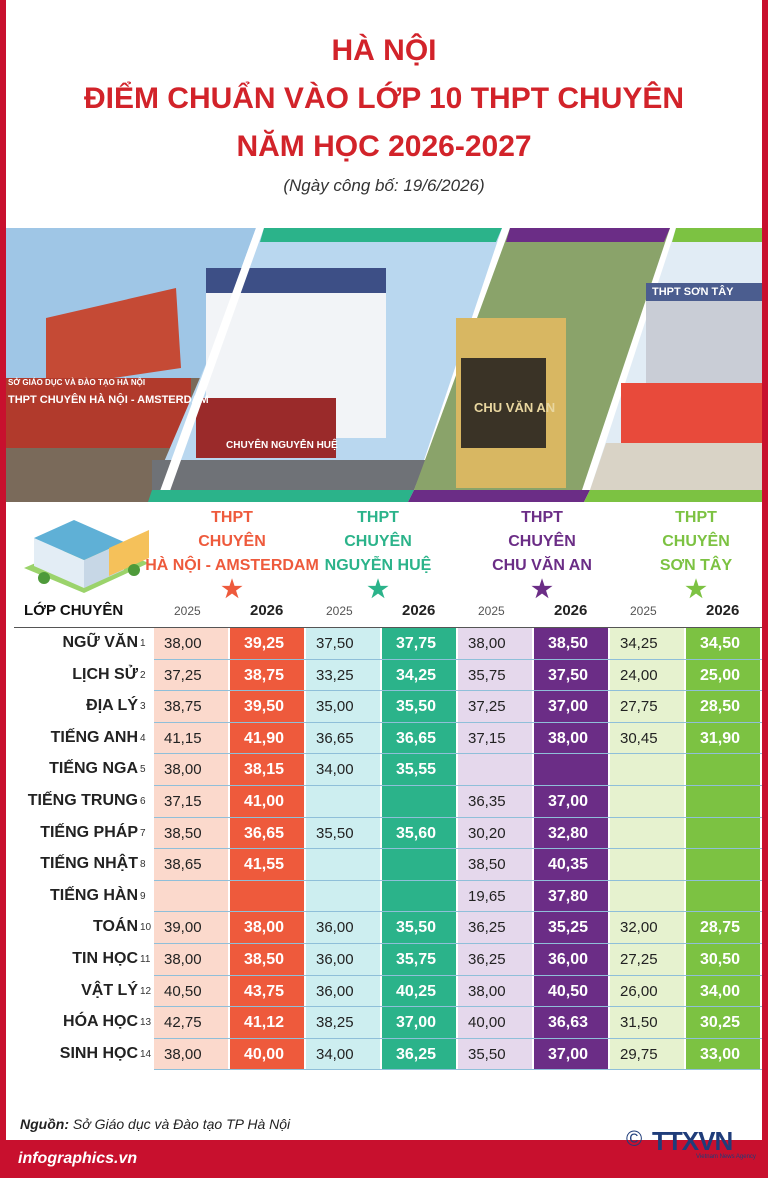  What do you see at coordinates (487, 833) in the screenshot?
I see `score-cell: 30,20` at bounding box center [487, 833].